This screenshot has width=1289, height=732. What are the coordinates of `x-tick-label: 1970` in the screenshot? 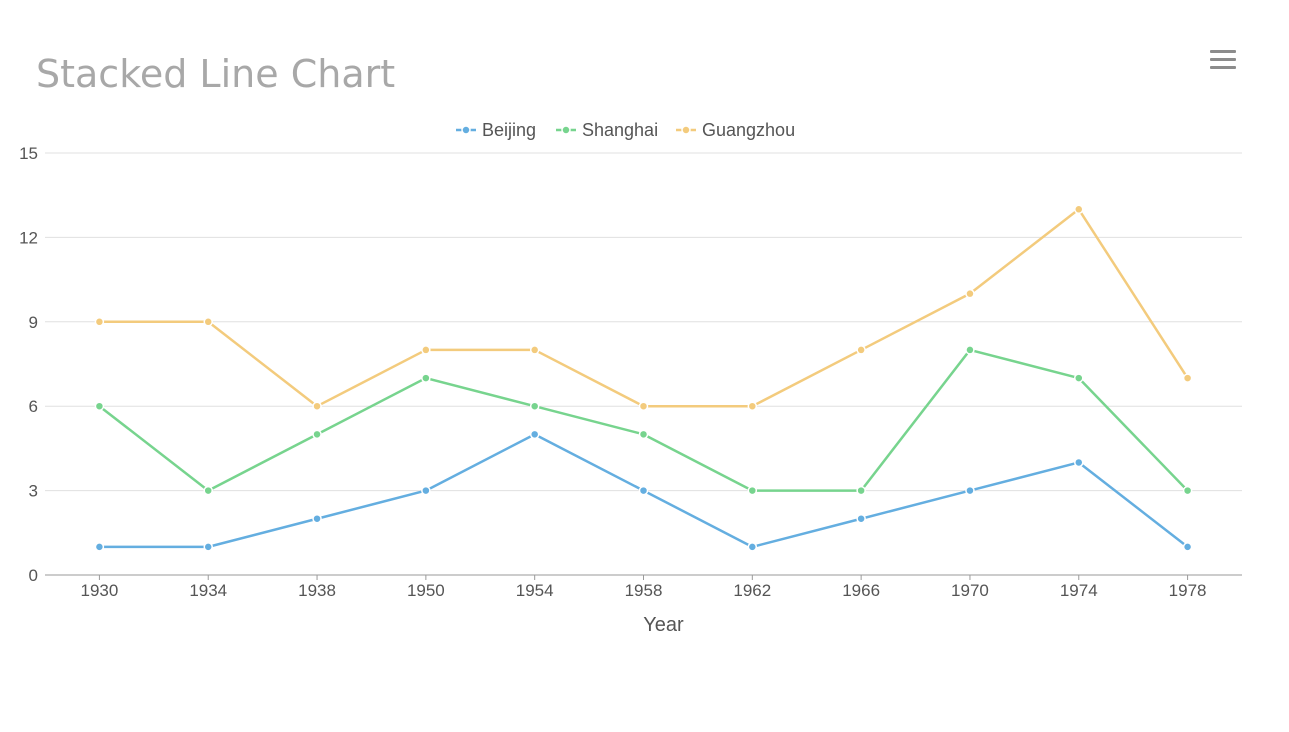 It's located at (970, 590).